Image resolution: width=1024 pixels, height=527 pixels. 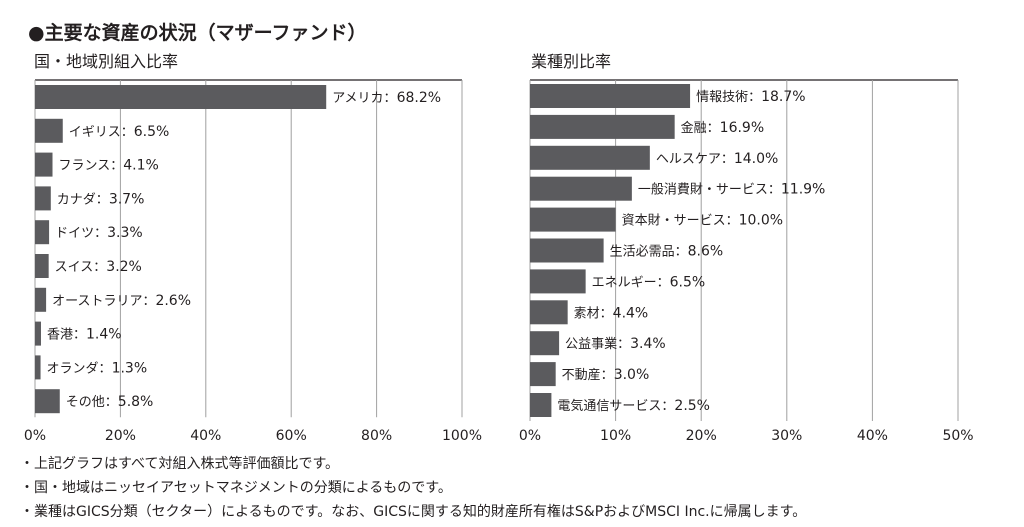 What do you see at coordinates (291, 436) in the screenshot?
I see `country-tick-label: 60%` at bounding box center [291, 436].